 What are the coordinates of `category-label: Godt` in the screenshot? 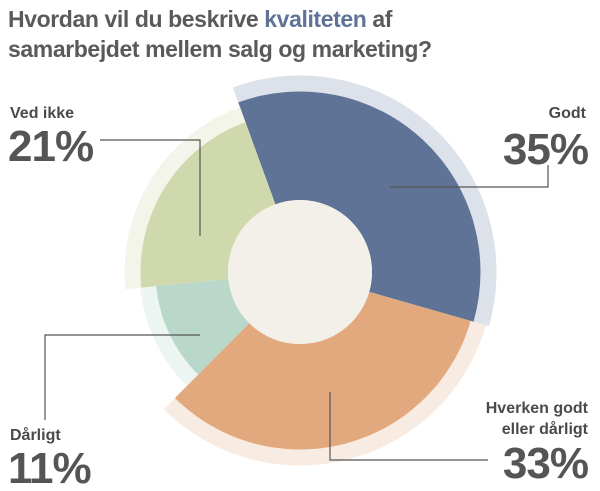 It's located at (567, 113).